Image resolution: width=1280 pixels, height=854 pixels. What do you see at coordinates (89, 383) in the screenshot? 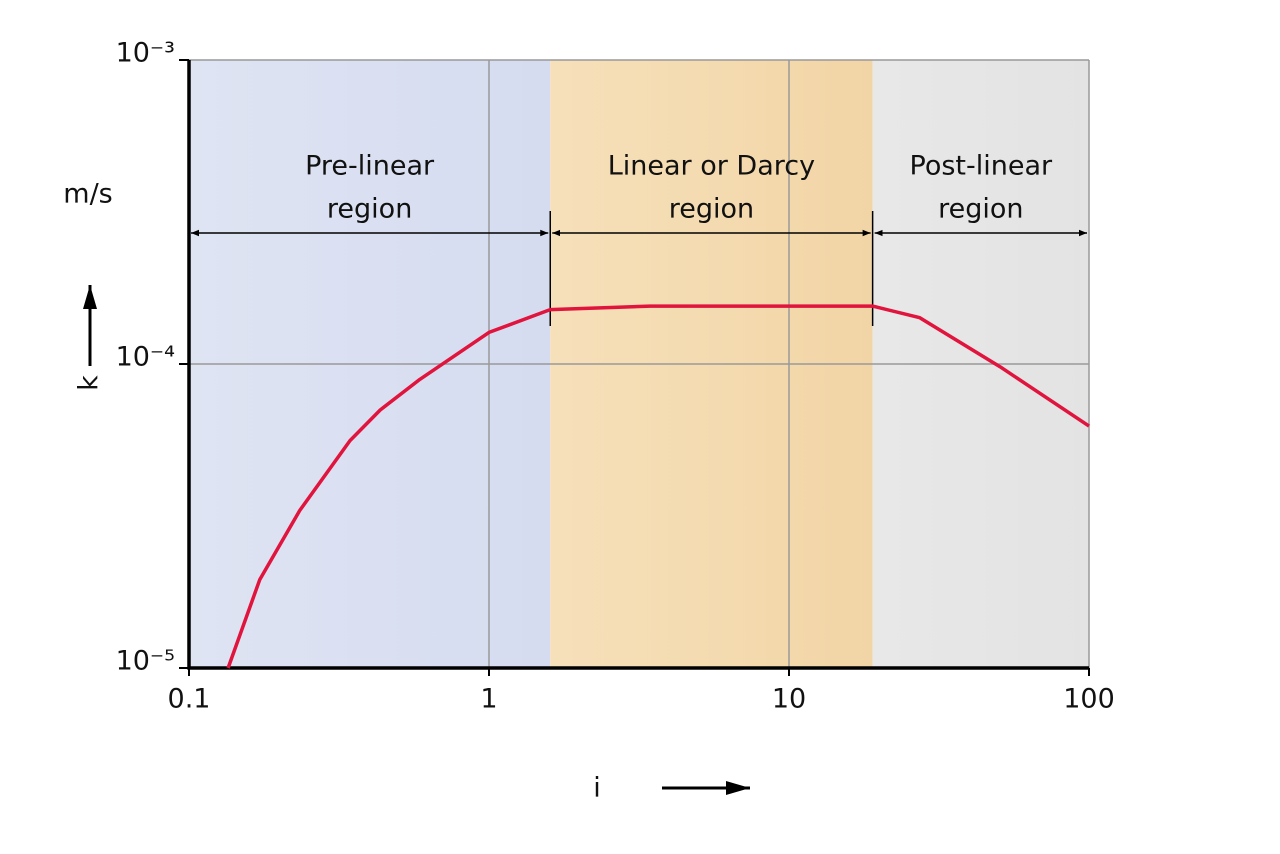
I see `y-label: k` at bounding box center [89, 383].